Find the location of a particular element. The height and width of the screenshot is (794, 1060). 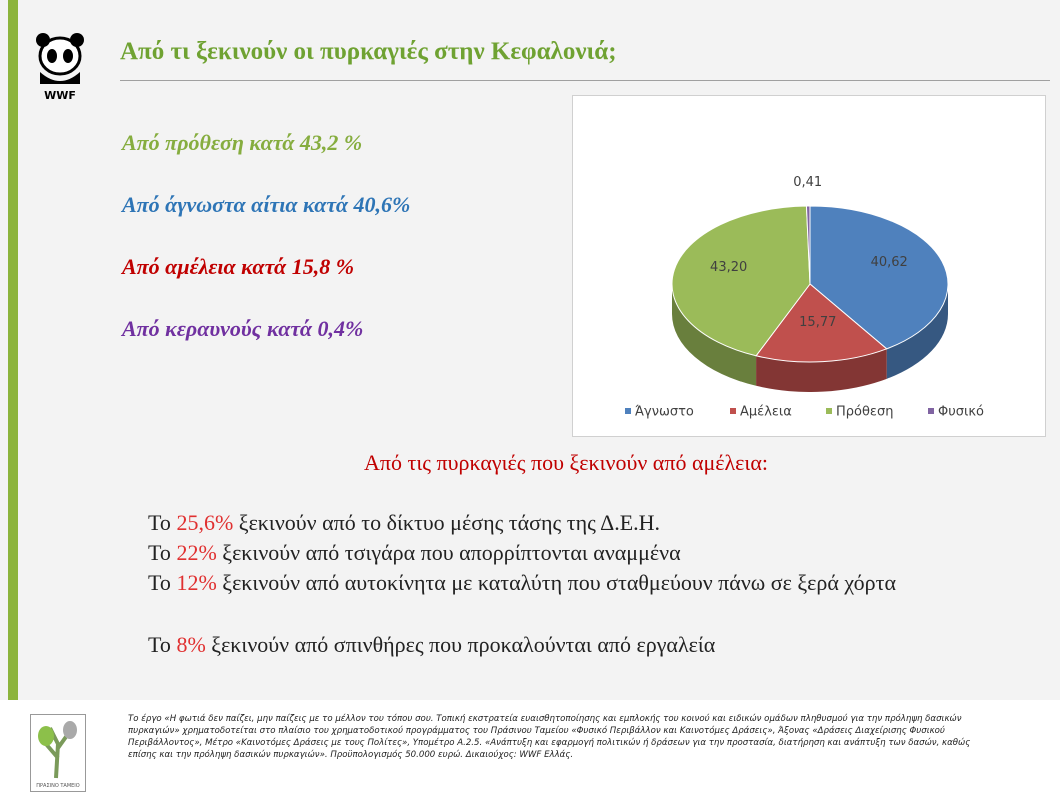

accent-bar is located at coordinates (13, 350).